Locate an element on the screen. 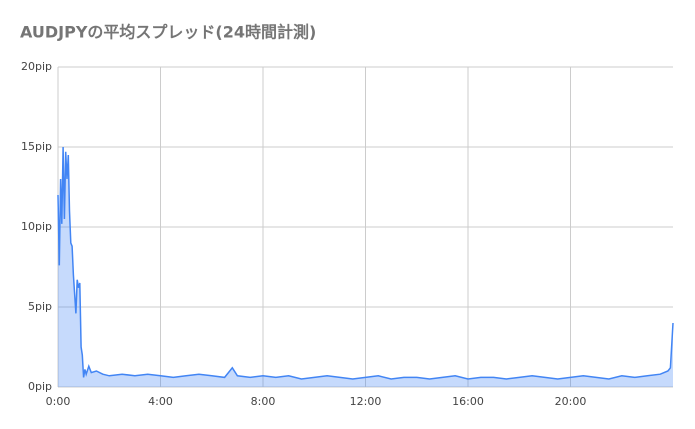  chart-title: AUDJPYの平均スプレッド(24時間計測) is located at coordinates (168, 32).